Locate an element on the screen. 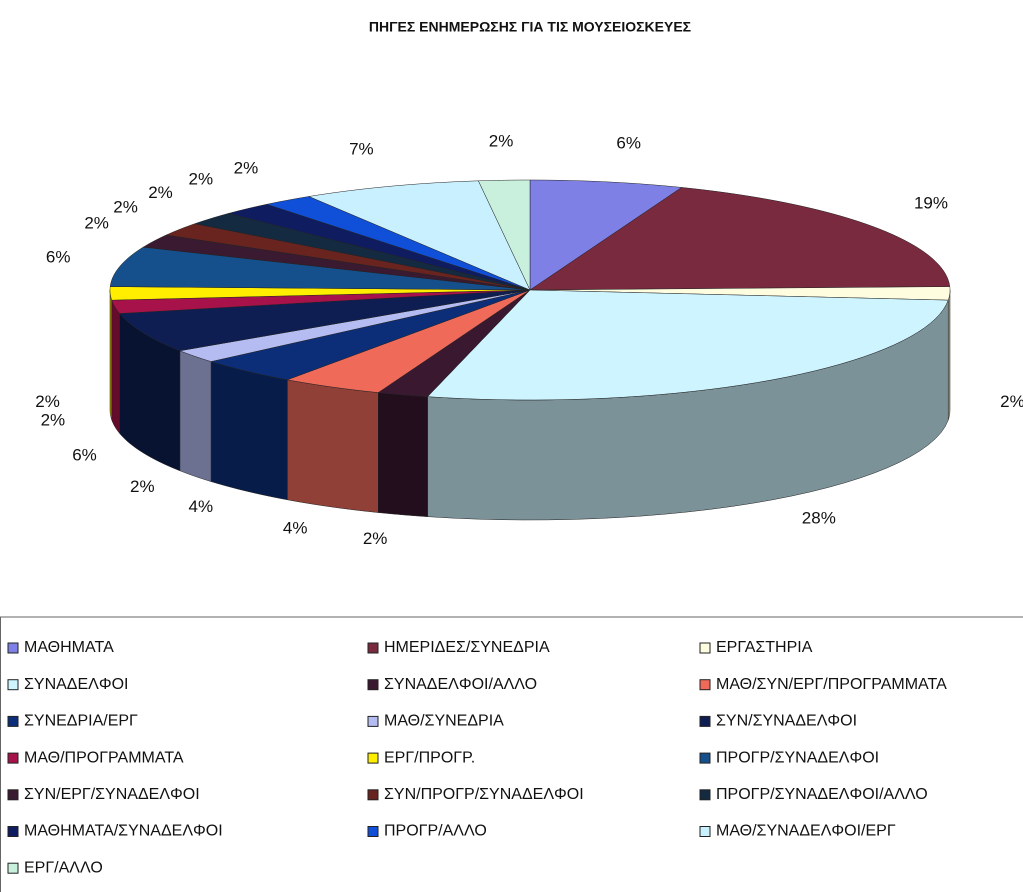 This screenshot has width=1023, height=892. legend-label: ΕΡΓΑΣΤΗΡΙΑ is located at coordinates (764, 647).